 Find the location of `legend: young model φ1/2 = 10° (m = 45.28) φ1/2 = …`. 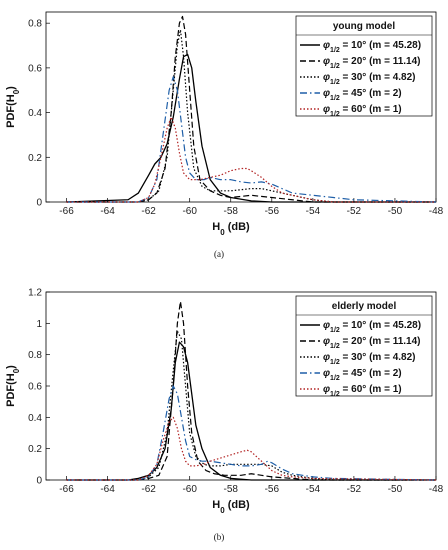

legend: young model φ1/2 = 10° (m = 45.28) φ1/2 = … is located at coordinates (364, 66).